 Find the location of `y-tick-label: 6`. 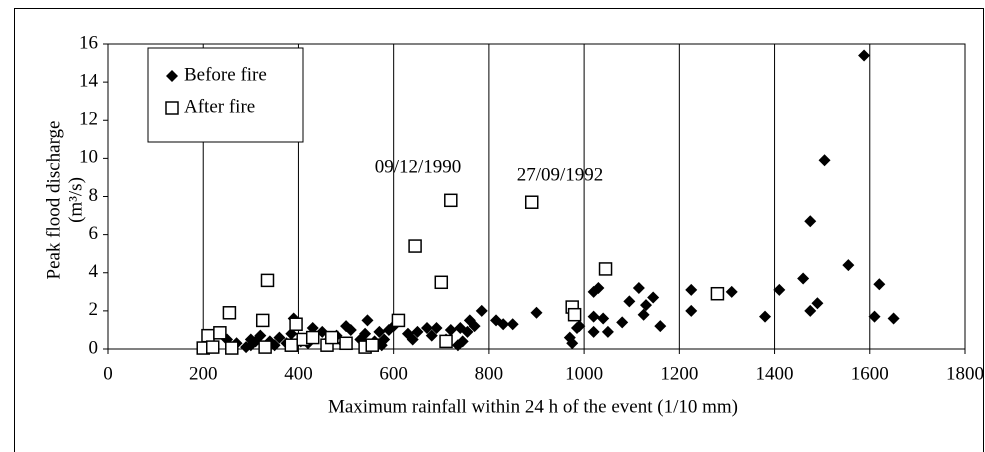

y-tick-label: 6 is located at coordinates (94, 233).